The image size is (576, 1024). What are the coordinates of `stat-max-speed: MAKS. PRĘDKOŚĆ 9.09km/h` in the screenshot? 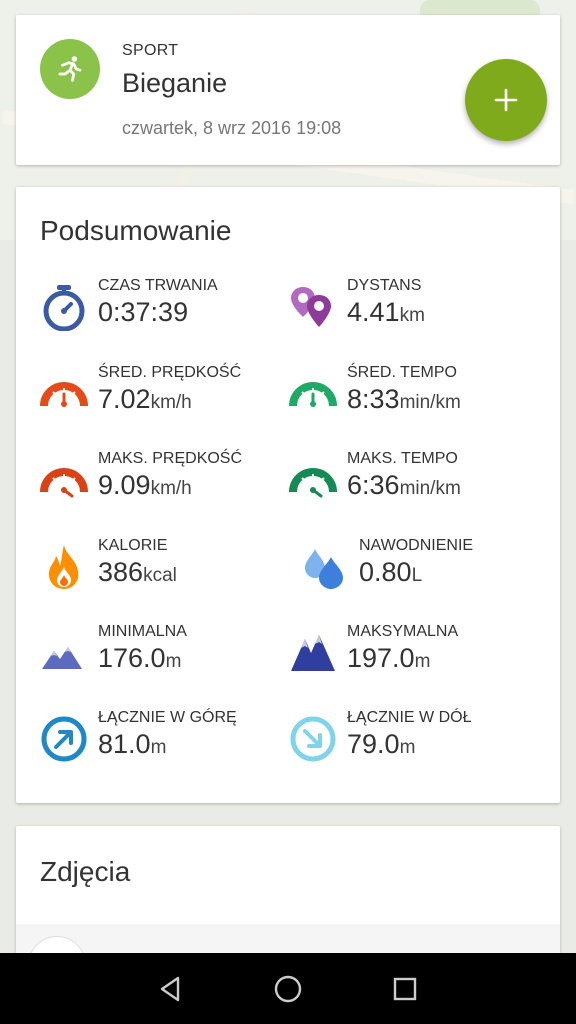 It's located at (165, 485).